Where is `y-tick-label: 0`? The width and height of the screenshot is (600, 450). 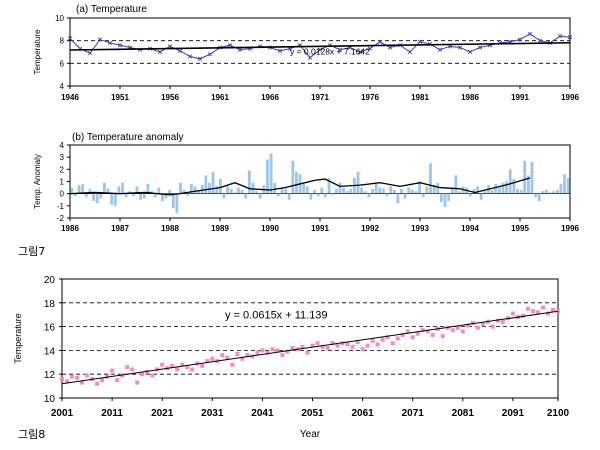
y-tick-label: 0 is located at coordinates (62, 194).